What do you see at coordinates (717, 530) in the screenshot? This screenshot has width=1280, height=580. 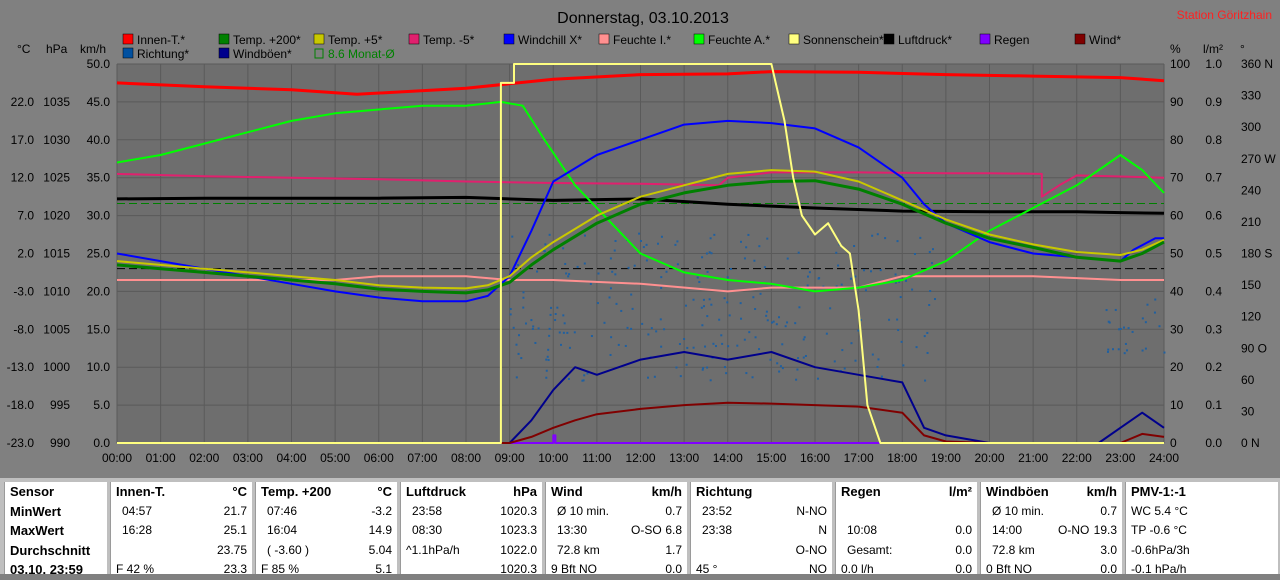 I see `richtung-max-time: 23:38` at bounding box center [717, 530].